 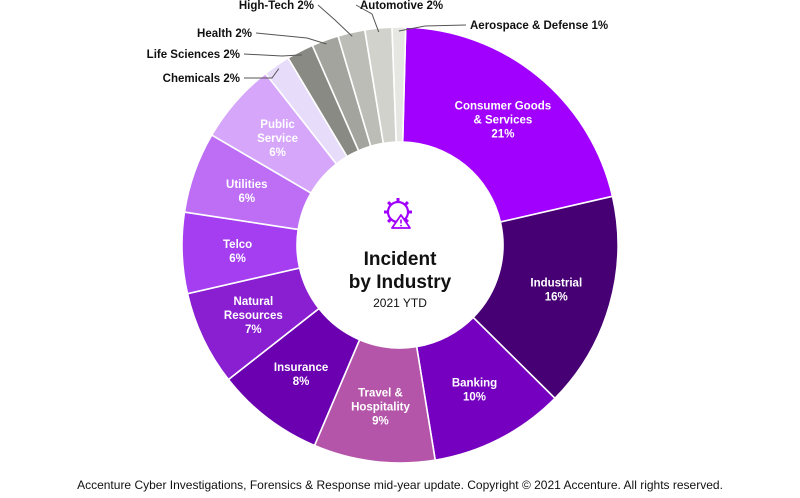 What do you see at coordinates (193, 55) in the screenshot?
I see `outside-label-life-sciences-2: Life Sciences 2%` at bounding box center [193, 55].